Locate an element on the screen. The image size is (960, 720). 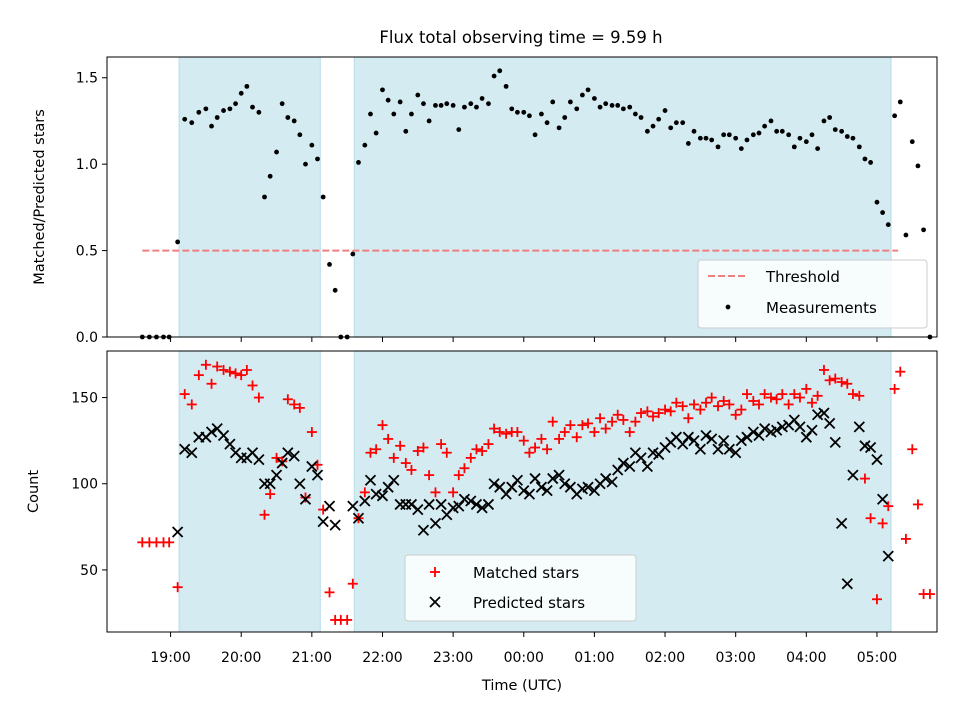
top-legend: Threshold Measurements is located at coordinates (812, 294).